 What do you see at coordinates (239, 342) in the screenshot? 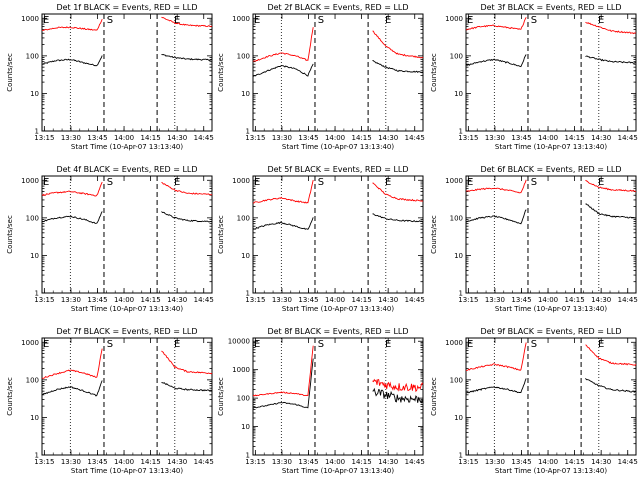
I see `y-tick-label: 10000` at bounding box center [239, 342].